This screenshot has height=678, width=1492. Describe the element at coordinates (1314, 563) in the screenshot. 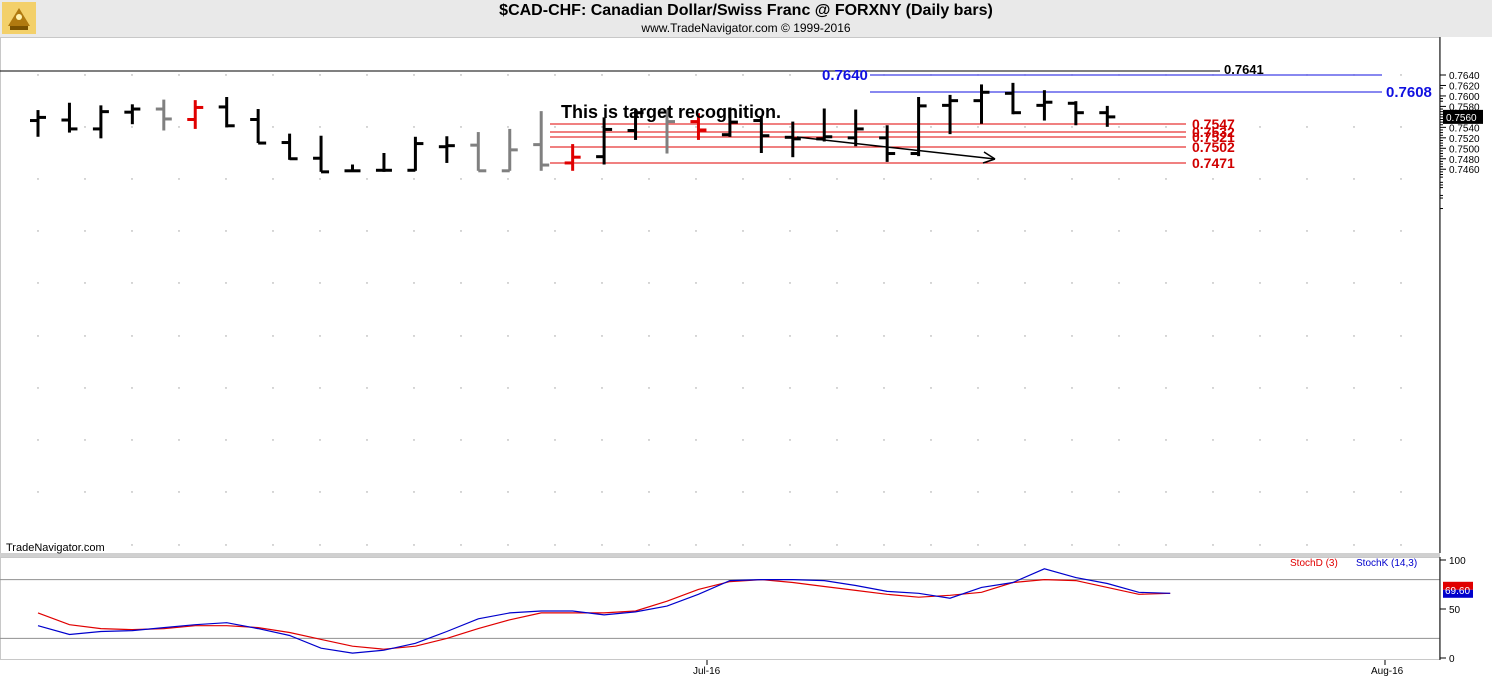

I see `stochd-legend: StochD (3)` at that location.